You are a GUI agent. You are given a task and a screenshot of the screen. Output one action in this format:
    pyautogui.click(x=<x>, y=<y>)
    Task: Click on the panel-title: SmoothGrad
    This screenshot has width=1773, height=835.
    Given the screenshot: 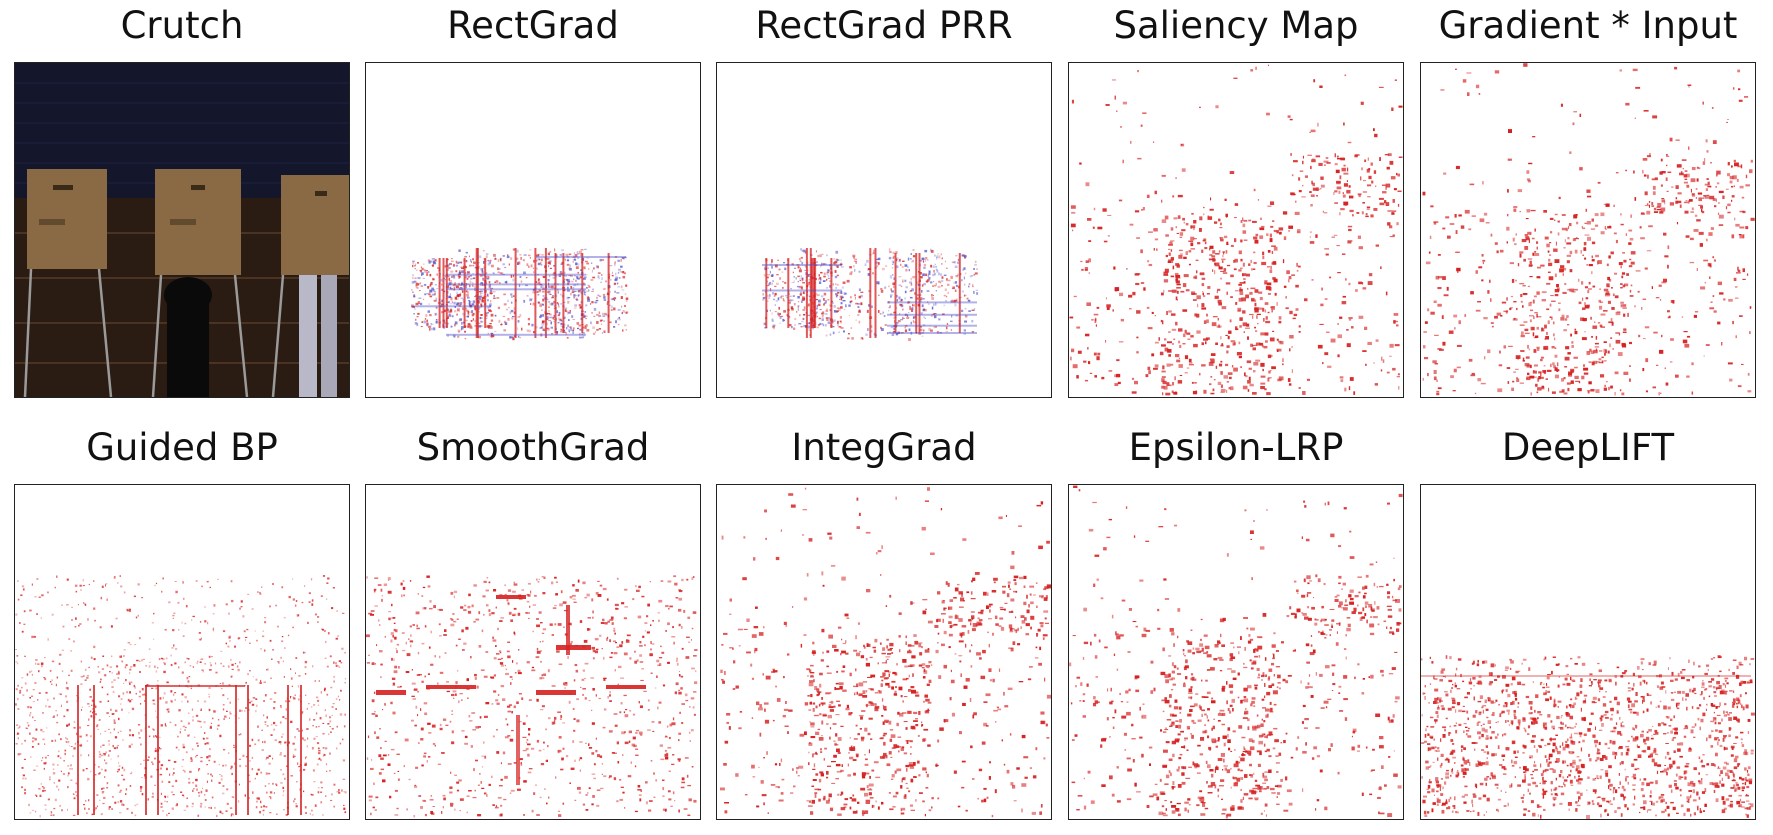 What is the action you would take?
    pyautogui.click(x=533, y=447)
    